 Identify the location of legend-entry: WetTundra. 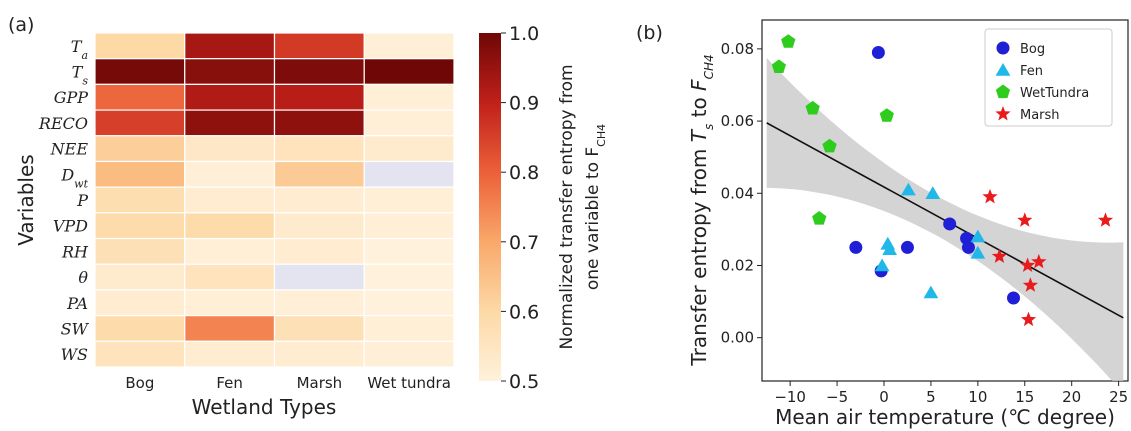
(1054, 93).